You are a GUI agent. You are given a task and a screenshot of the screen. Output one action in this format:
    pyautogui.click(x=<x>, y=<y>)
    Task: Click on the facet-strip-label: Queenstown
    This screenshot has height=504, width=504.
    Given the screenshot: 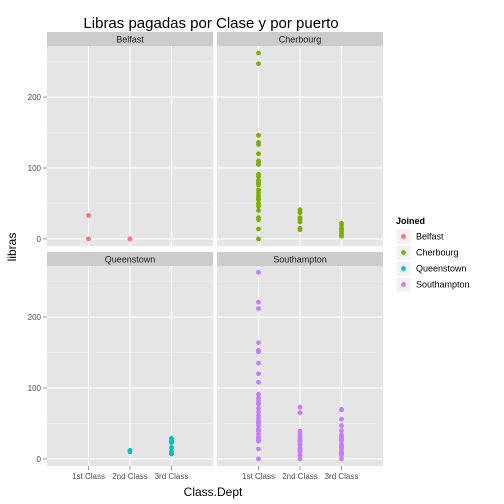 What is the action you would take?
    pyautogui.click(x=130, y=260)
    